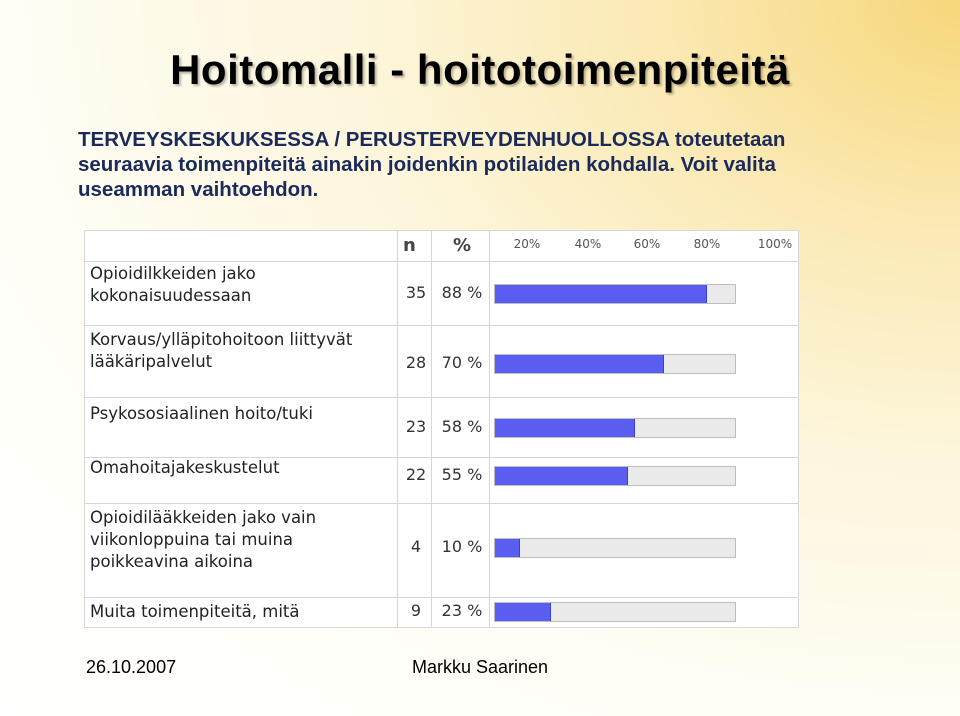 The image size is (960, 716). Describe the element at coordinates (416, 474) in the screenshot. I see `row-count: 22` at that location.